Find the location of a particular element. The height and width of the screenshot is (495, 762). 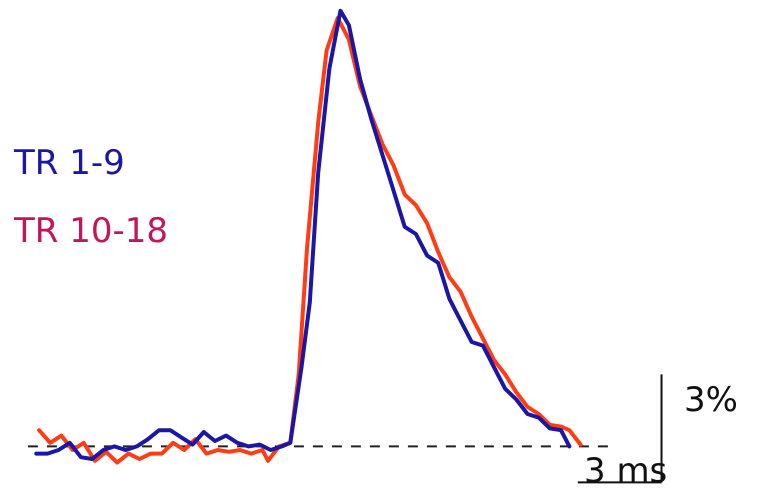

legend-entry-tr-1-9: TR 1-9 is located at coordinates (69, 163).